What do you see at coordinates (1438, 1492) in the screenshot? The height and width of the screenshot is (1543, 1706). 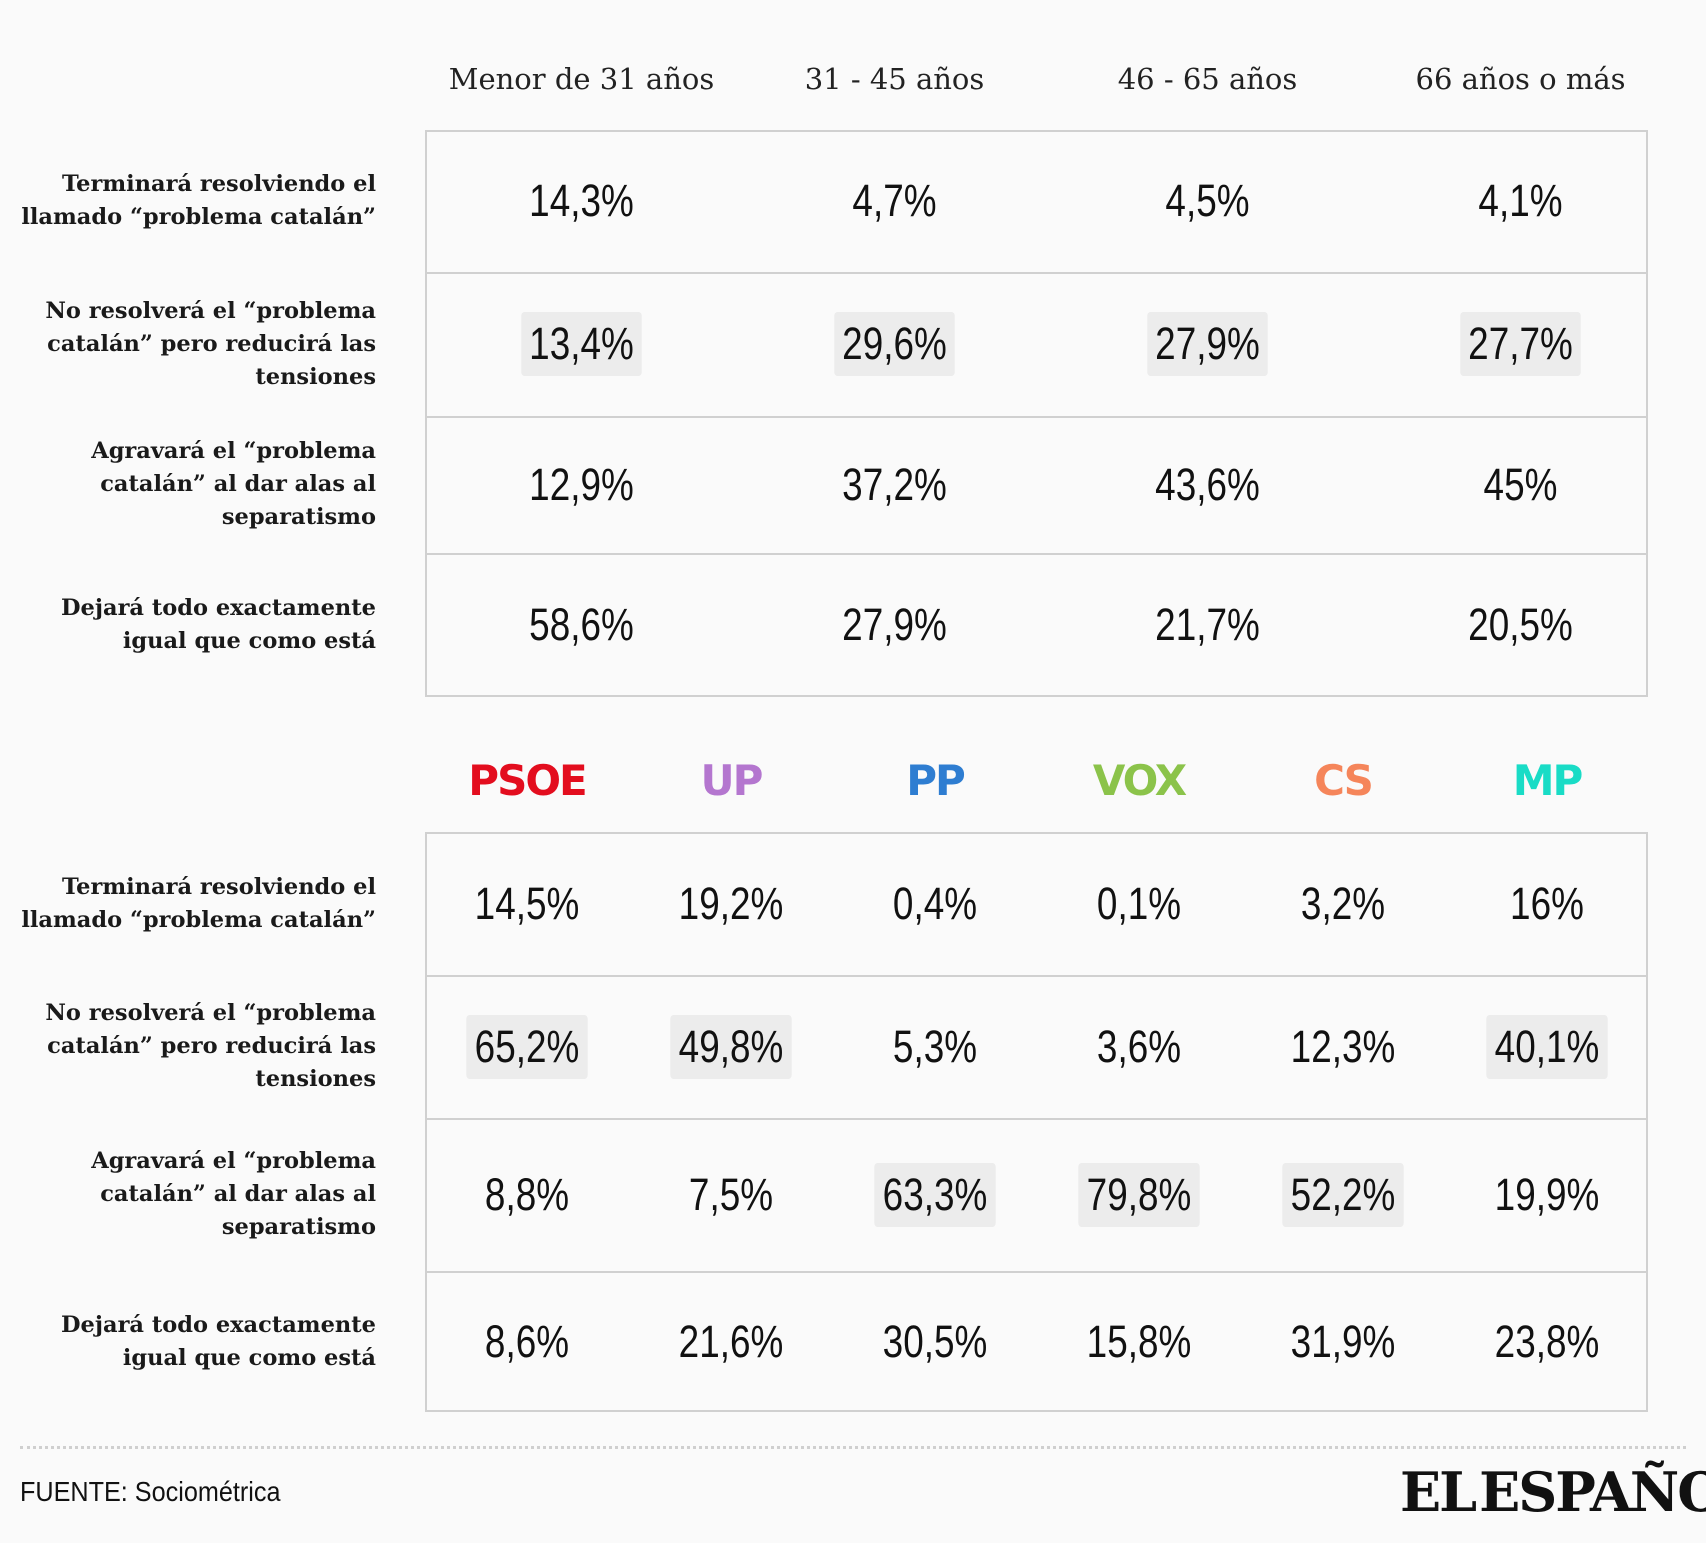 I see `logo-text-left: EL` at bounding box center [1438, 1492].